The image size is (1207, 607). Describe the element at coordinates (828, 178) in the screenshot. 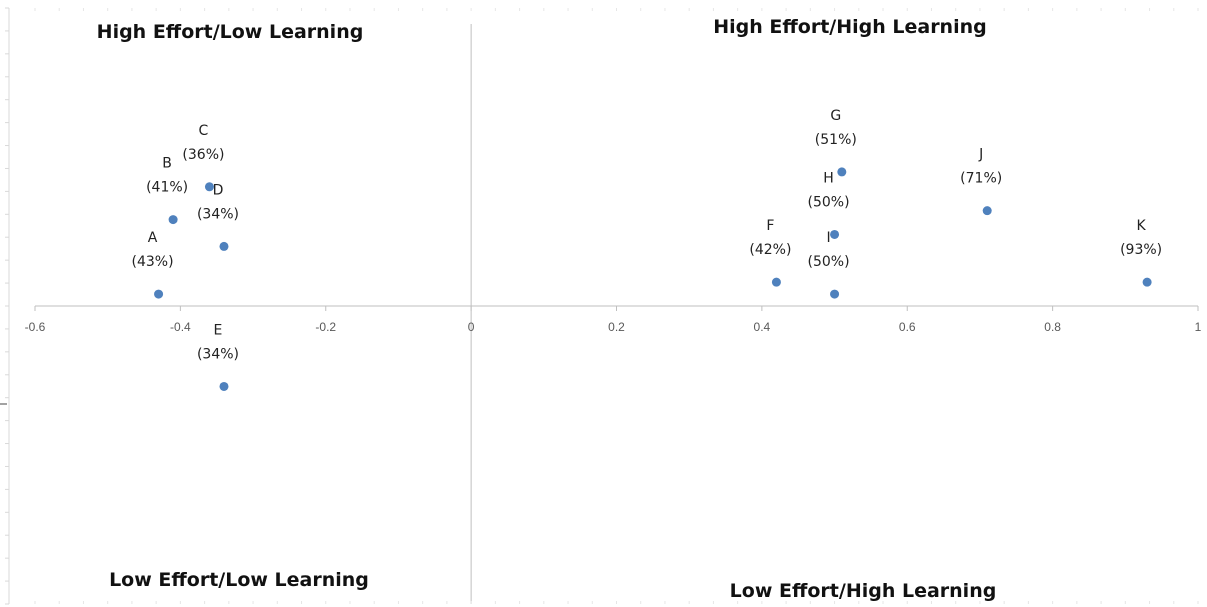

I see `point-name-label: H` at that location.